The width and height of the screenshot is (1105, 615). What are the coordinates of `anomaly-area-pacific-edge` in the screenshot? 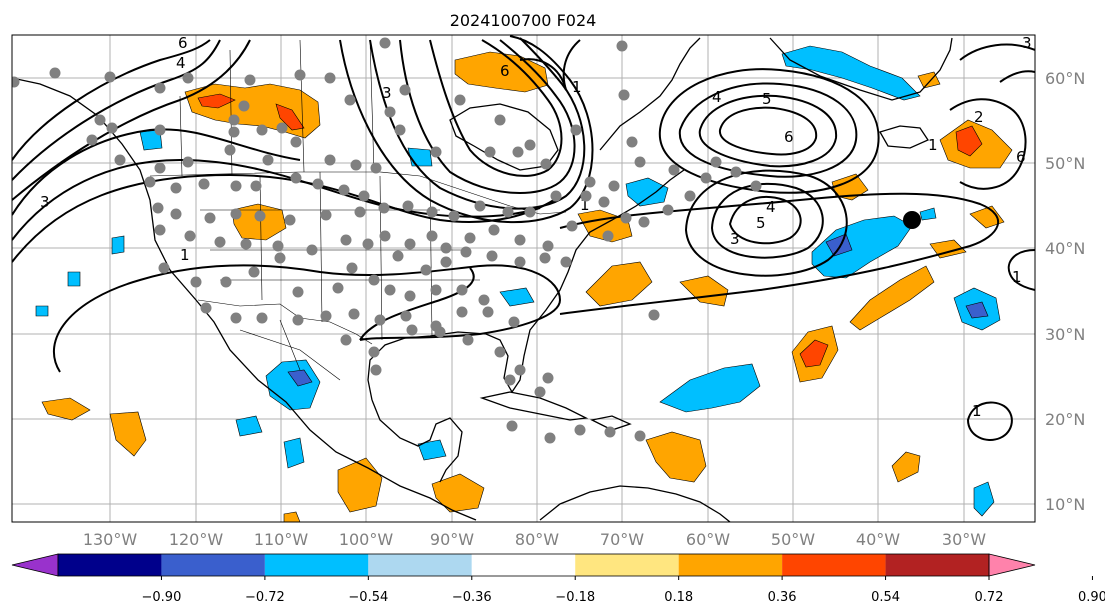 It's located at (118, 245).